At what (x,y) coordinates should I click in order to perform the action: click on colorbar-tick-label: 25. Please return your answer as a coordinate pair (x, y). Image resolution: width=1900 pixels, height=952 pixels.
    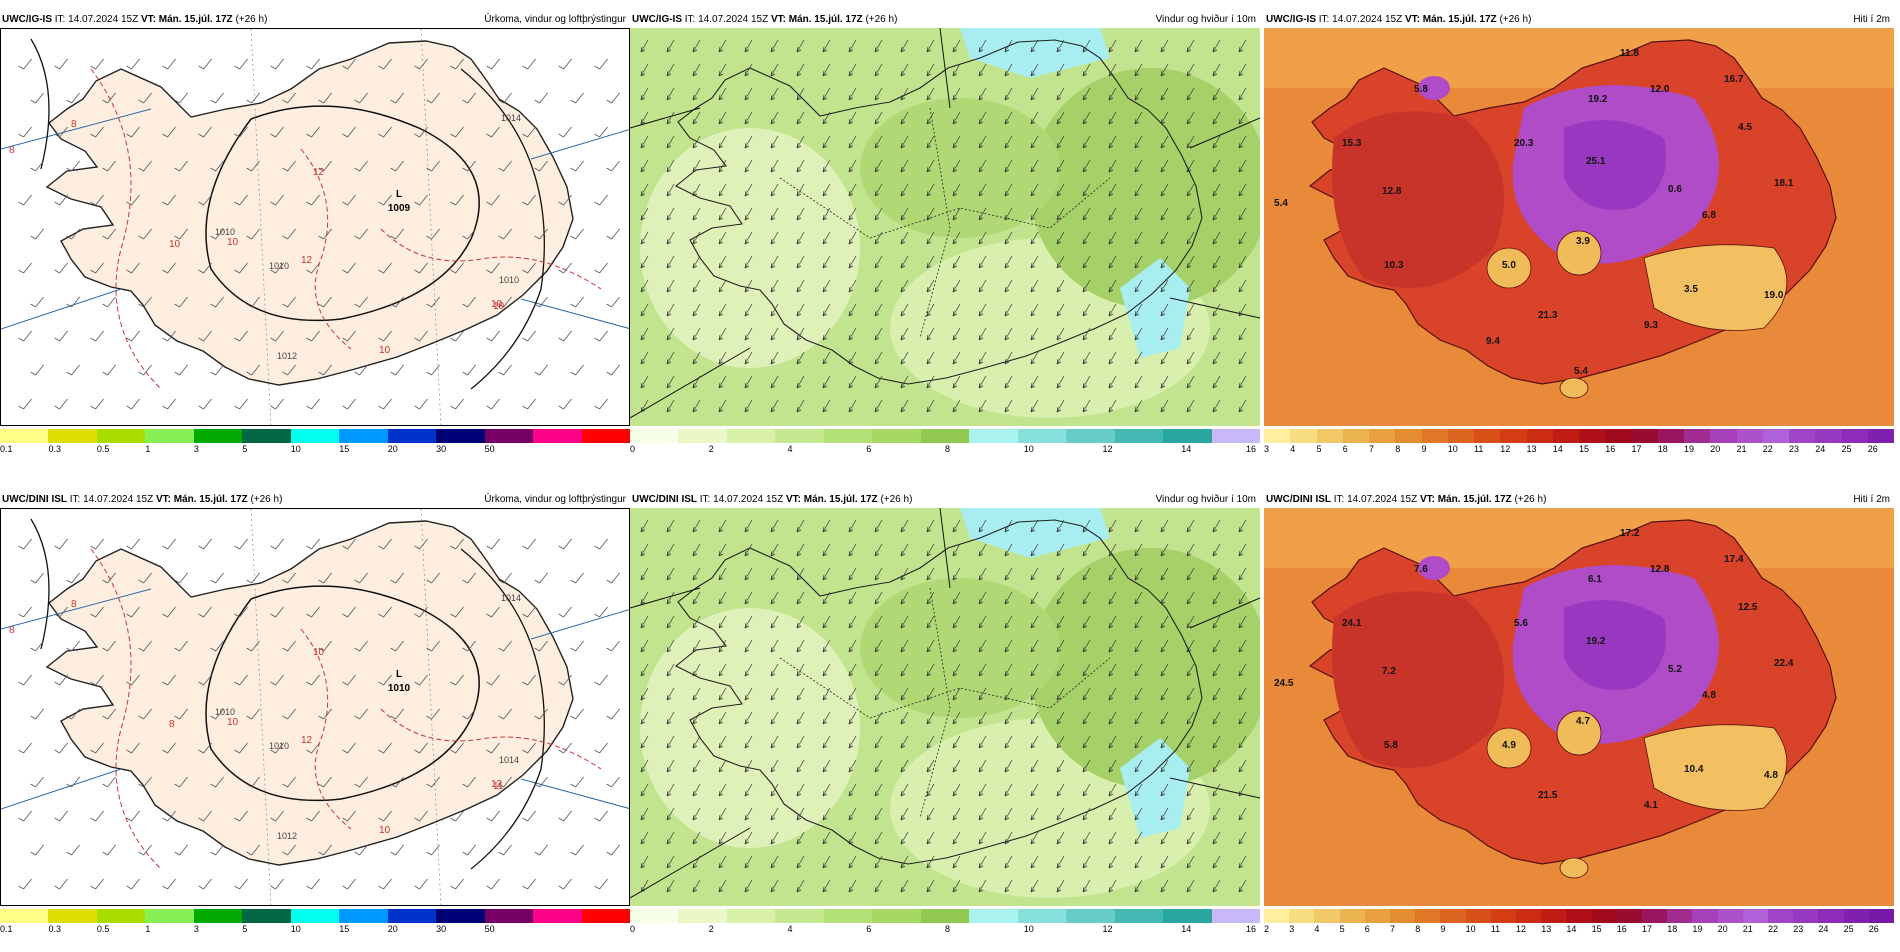
    Looking at the image, I should click on (1846, 449).